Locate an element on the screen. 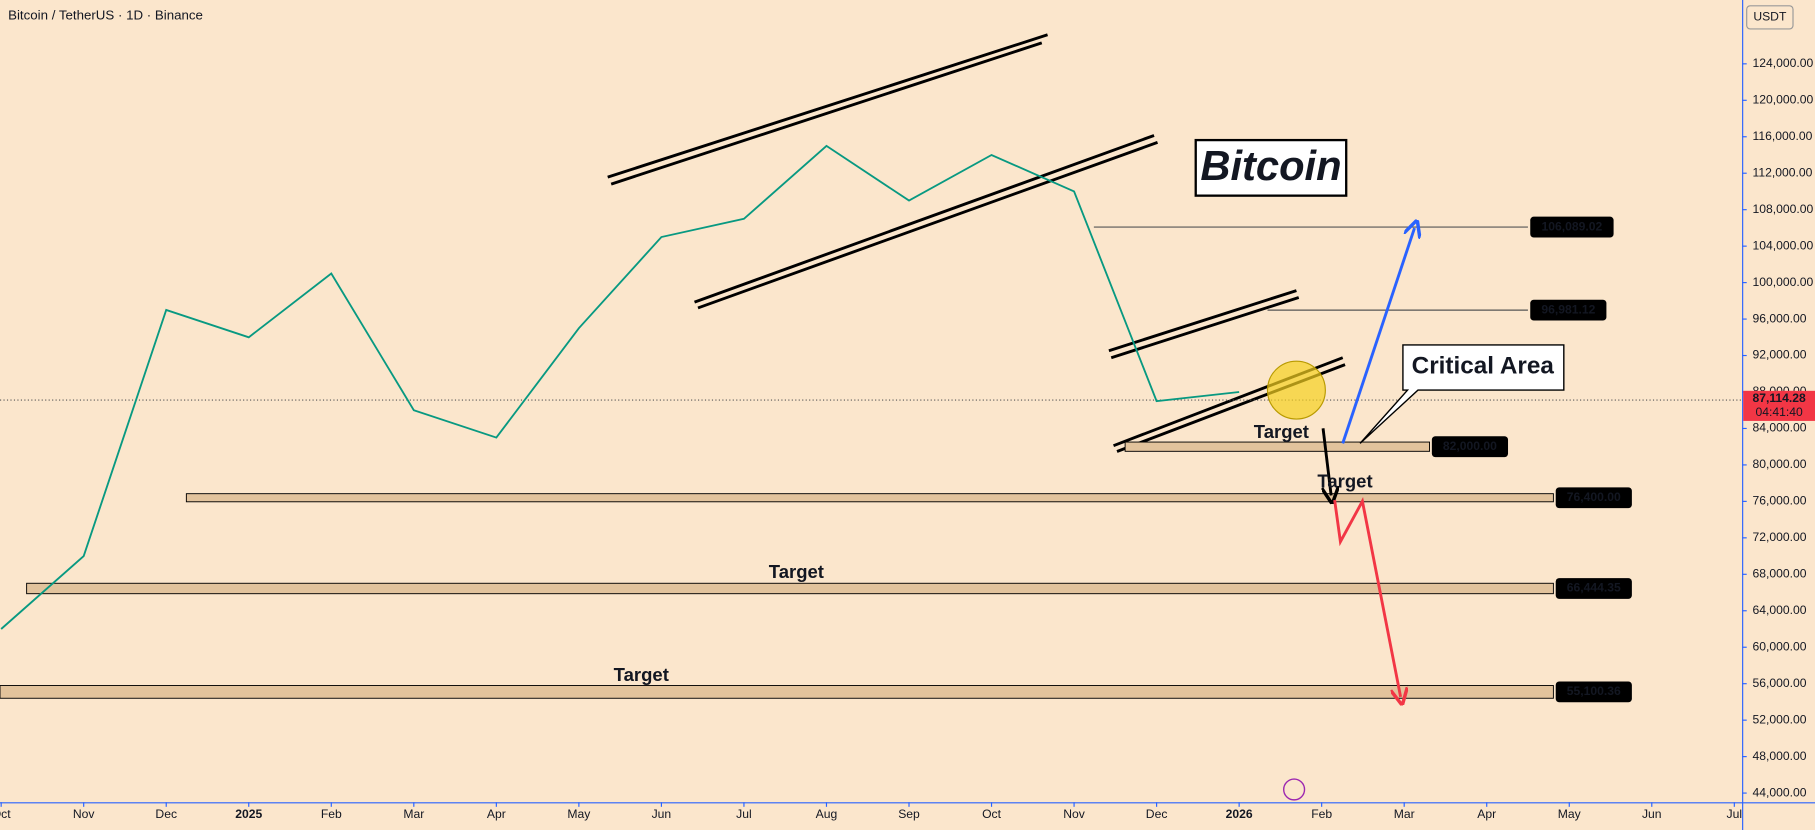 The height and width of the screenshot is (830, 1815). currency-label: USDT is located at coordinates (1770, 17).